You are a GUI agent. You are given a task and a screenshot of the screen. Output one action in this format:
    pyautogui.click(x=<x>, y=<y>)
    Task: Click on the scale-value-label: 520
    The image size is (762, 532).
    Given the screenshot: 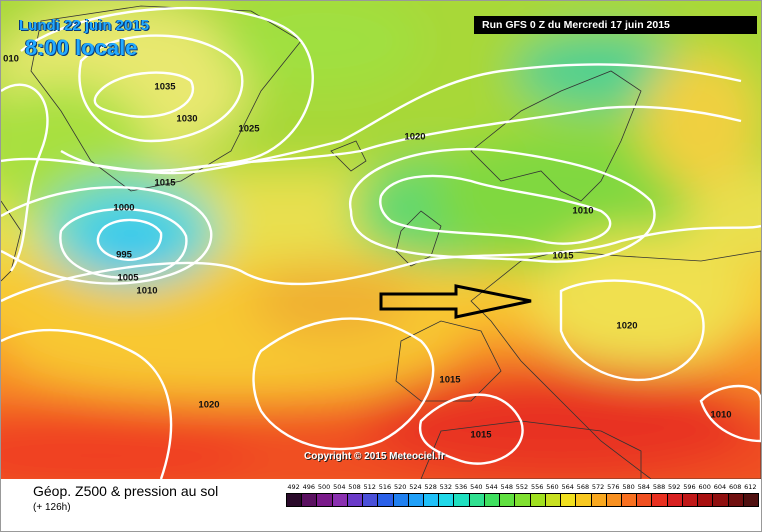 What is the action you would take?
    pyautogui.click(x=400, y=487)
    